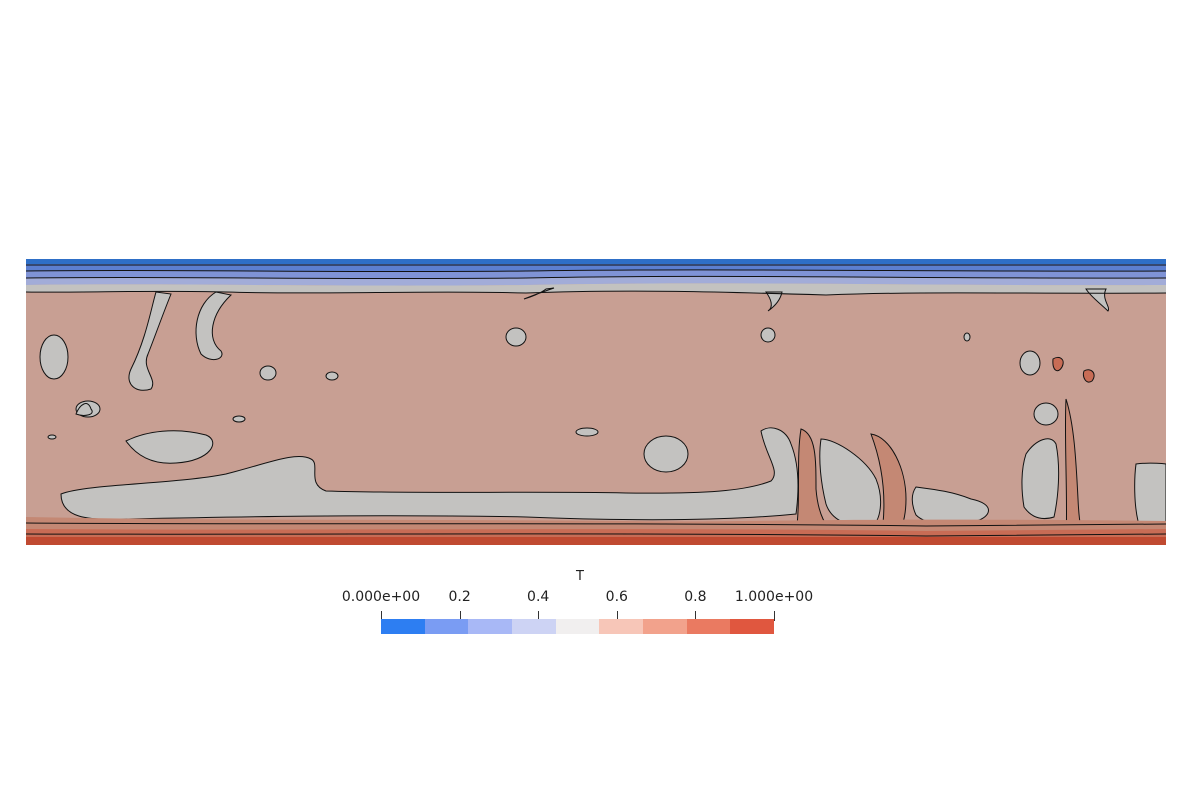  I want to click on bottom-band-dark, so click(596, 541).